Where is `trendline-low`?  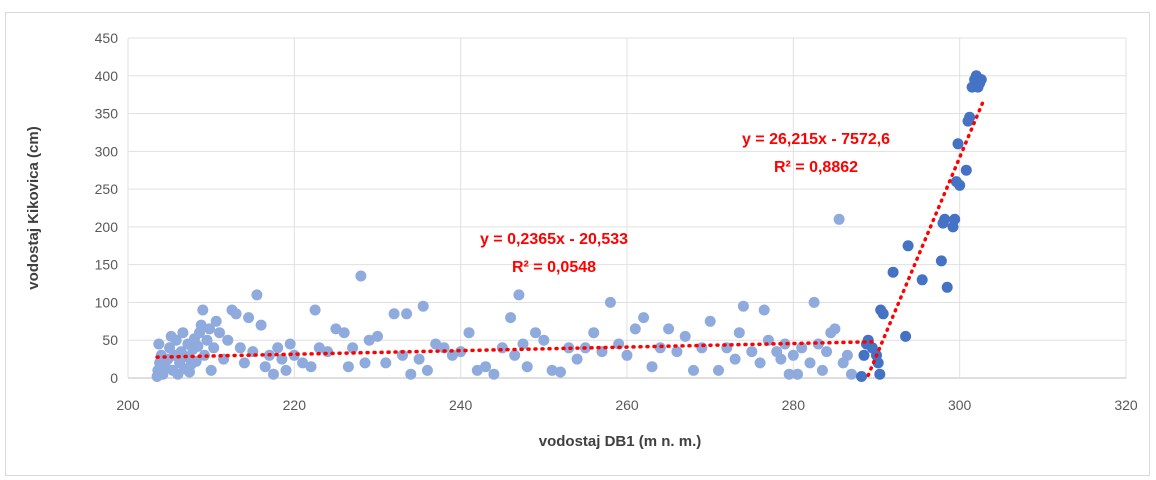
trendline-low is located at coordinates (517, 349).